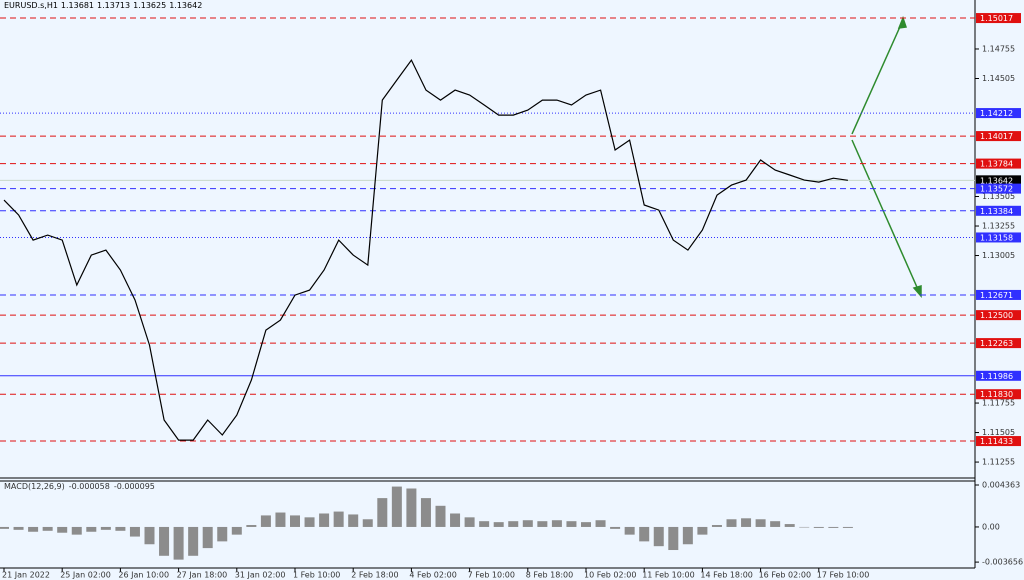  What do you see at coordinates (316, 575) in the screenshot?
I see `x-tick-label: 1 Feb 10:00` at bounding box center [316, 575].